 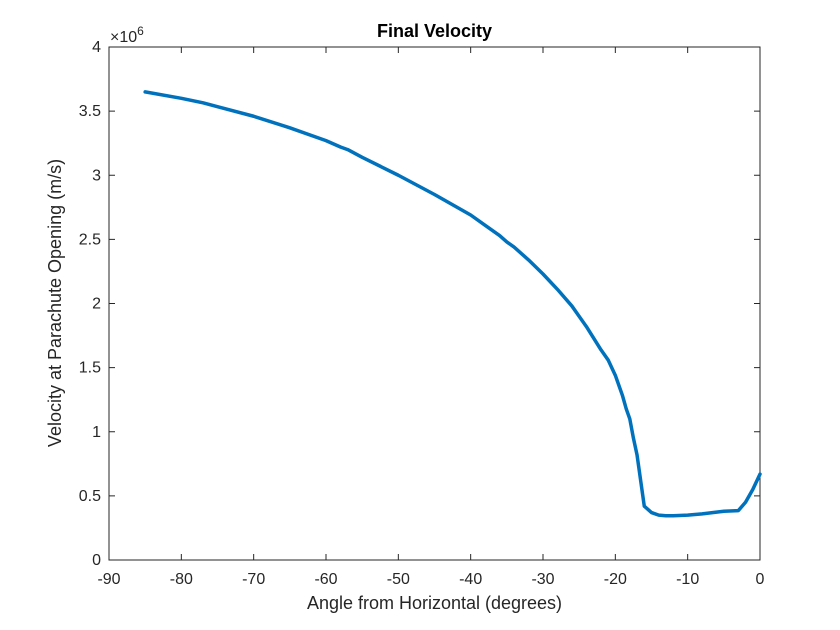 I want to click on y-tick-label: 0, so click(x=96, y=560).